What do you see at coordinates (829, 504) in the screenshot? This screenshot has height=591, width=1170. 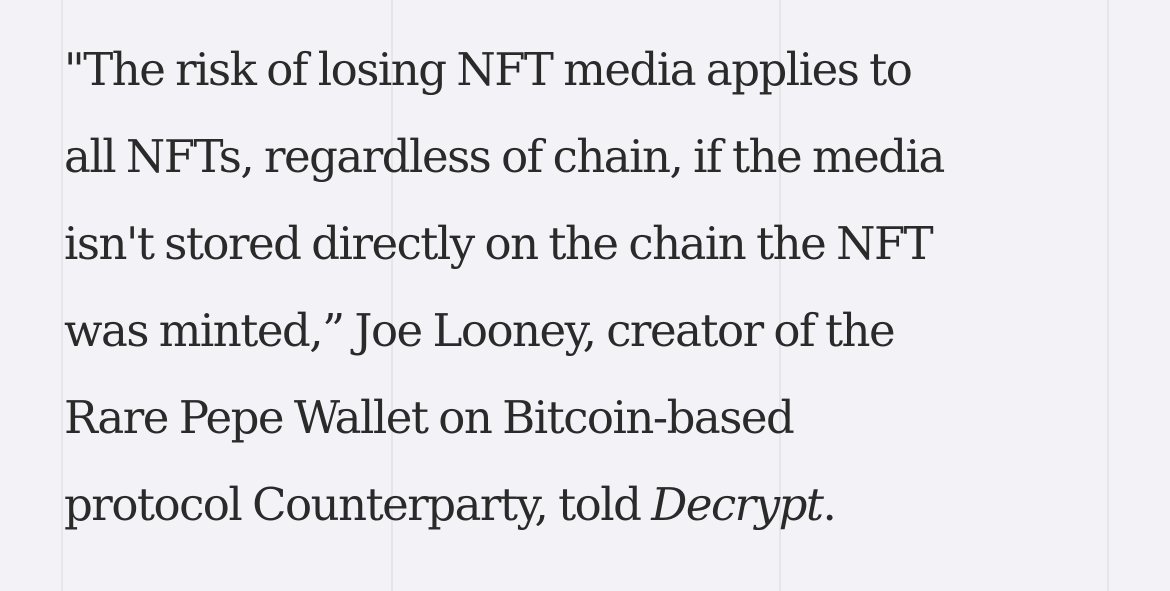 I see `closing-punctuation: .` at bounding box center [829, 504].